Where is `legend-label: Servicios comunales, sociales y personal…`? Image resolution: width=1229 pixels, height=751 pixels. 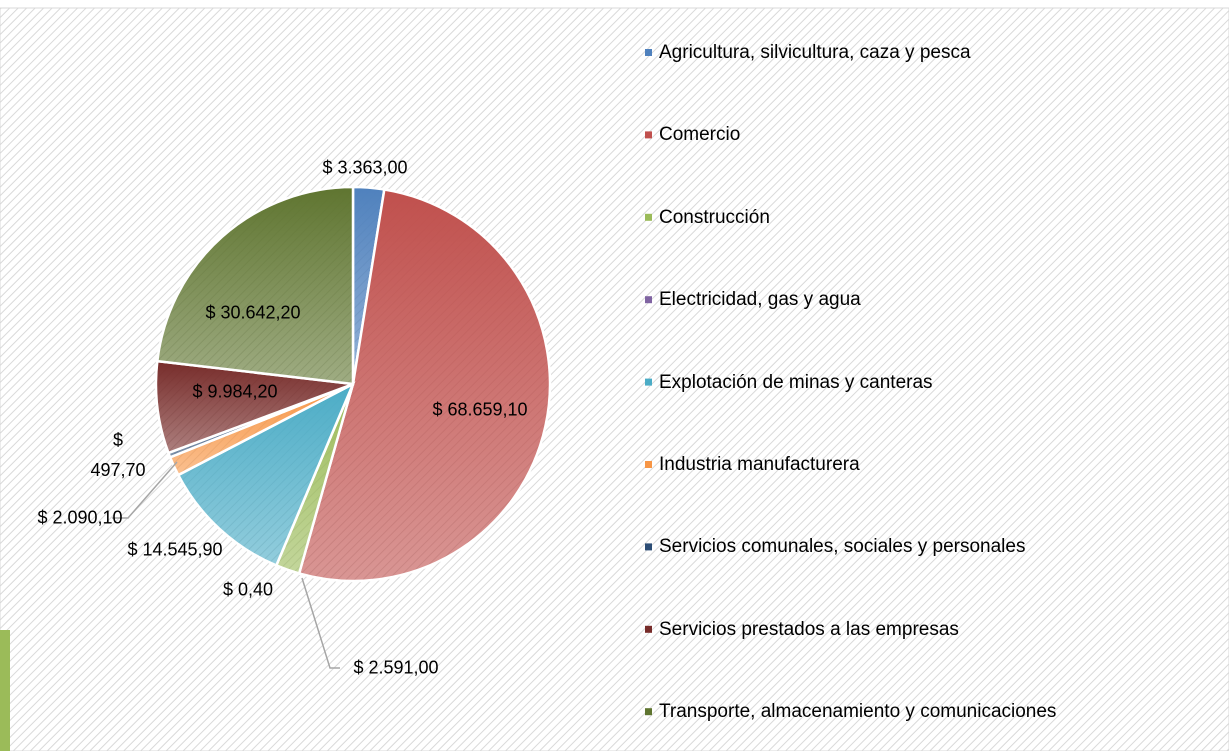
legend-label: Servicios comunales, sociales y personal… is located at coordinates (842, 547).